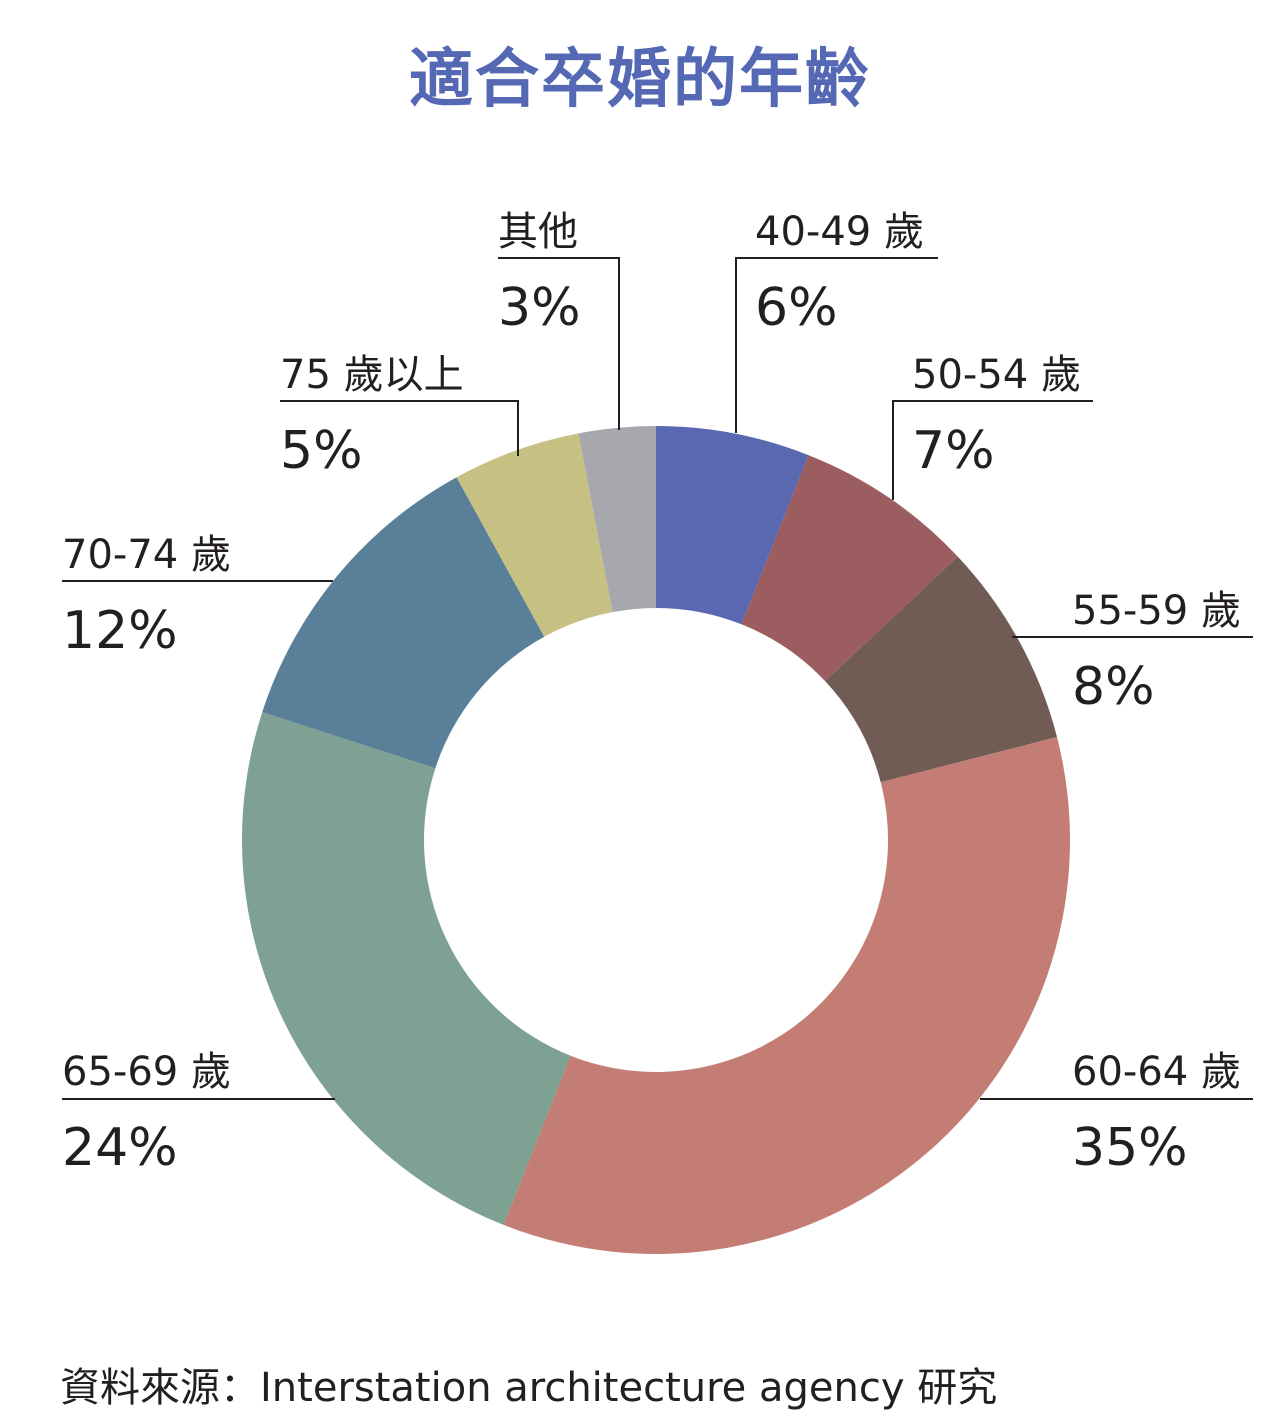 The height and width of the screenshot is (1424, 1280). What do you see at coordinates (321, 451) in the screenshot?
I see `slice-percent-6: 5%` at bounding box center [321, 451].